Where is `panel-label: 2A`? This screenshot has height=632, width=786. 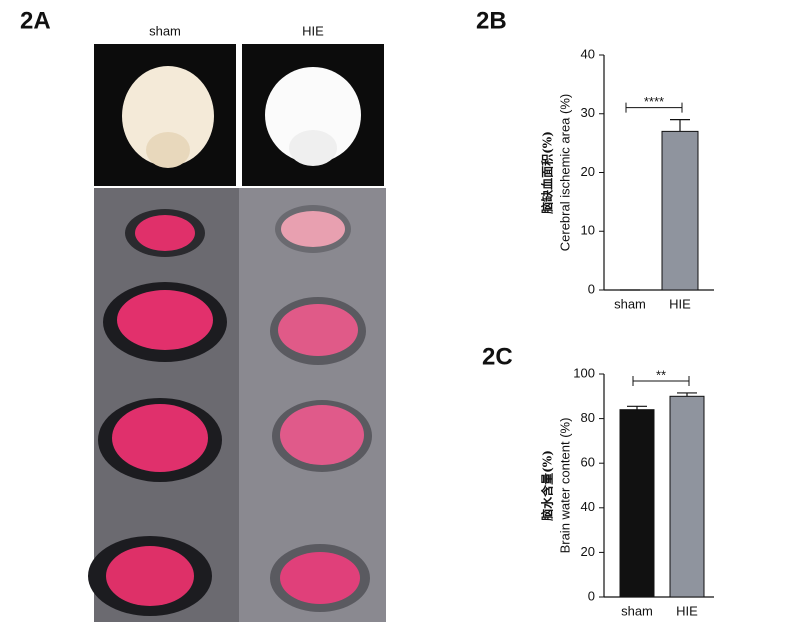 panel-label: 2A is located at coordinates (35, 20).